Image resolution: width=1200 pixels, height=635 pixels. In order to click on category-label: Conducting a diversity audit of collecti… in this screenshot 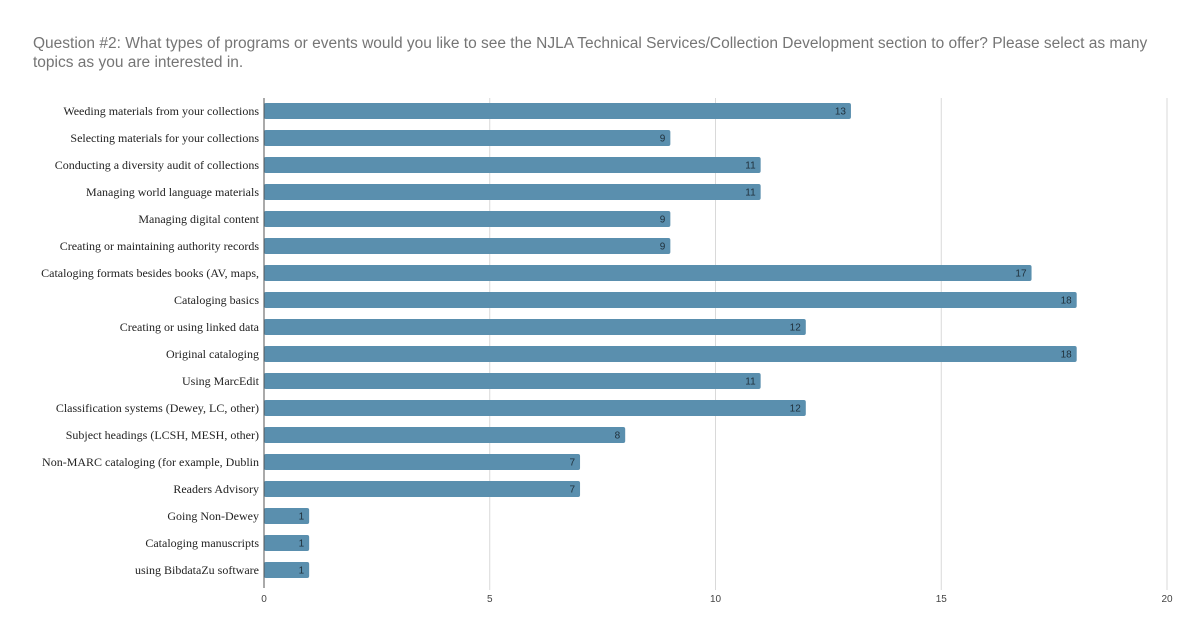, I will do `click(157, 165)`.